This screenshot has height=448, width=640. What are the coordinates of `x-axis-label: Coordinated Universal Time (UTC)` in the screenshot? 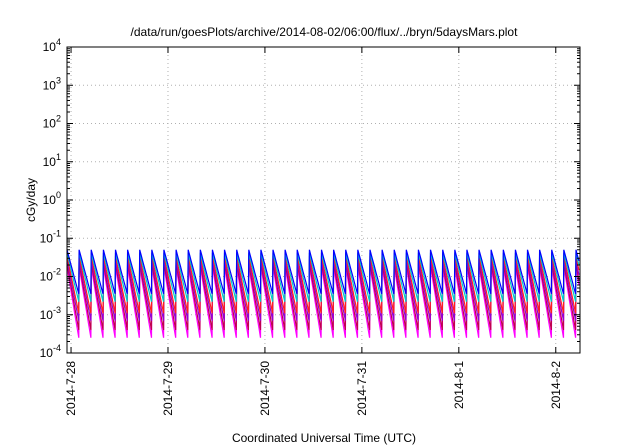 It's located at (324, 438).